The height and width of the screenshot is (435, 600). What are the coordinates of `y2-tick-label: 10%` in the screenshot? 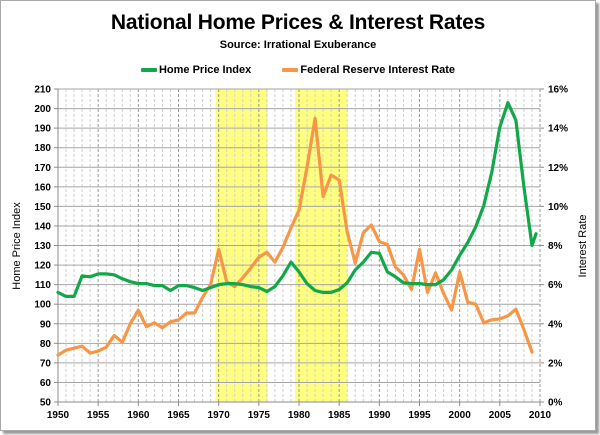 It's located at (558, 207).